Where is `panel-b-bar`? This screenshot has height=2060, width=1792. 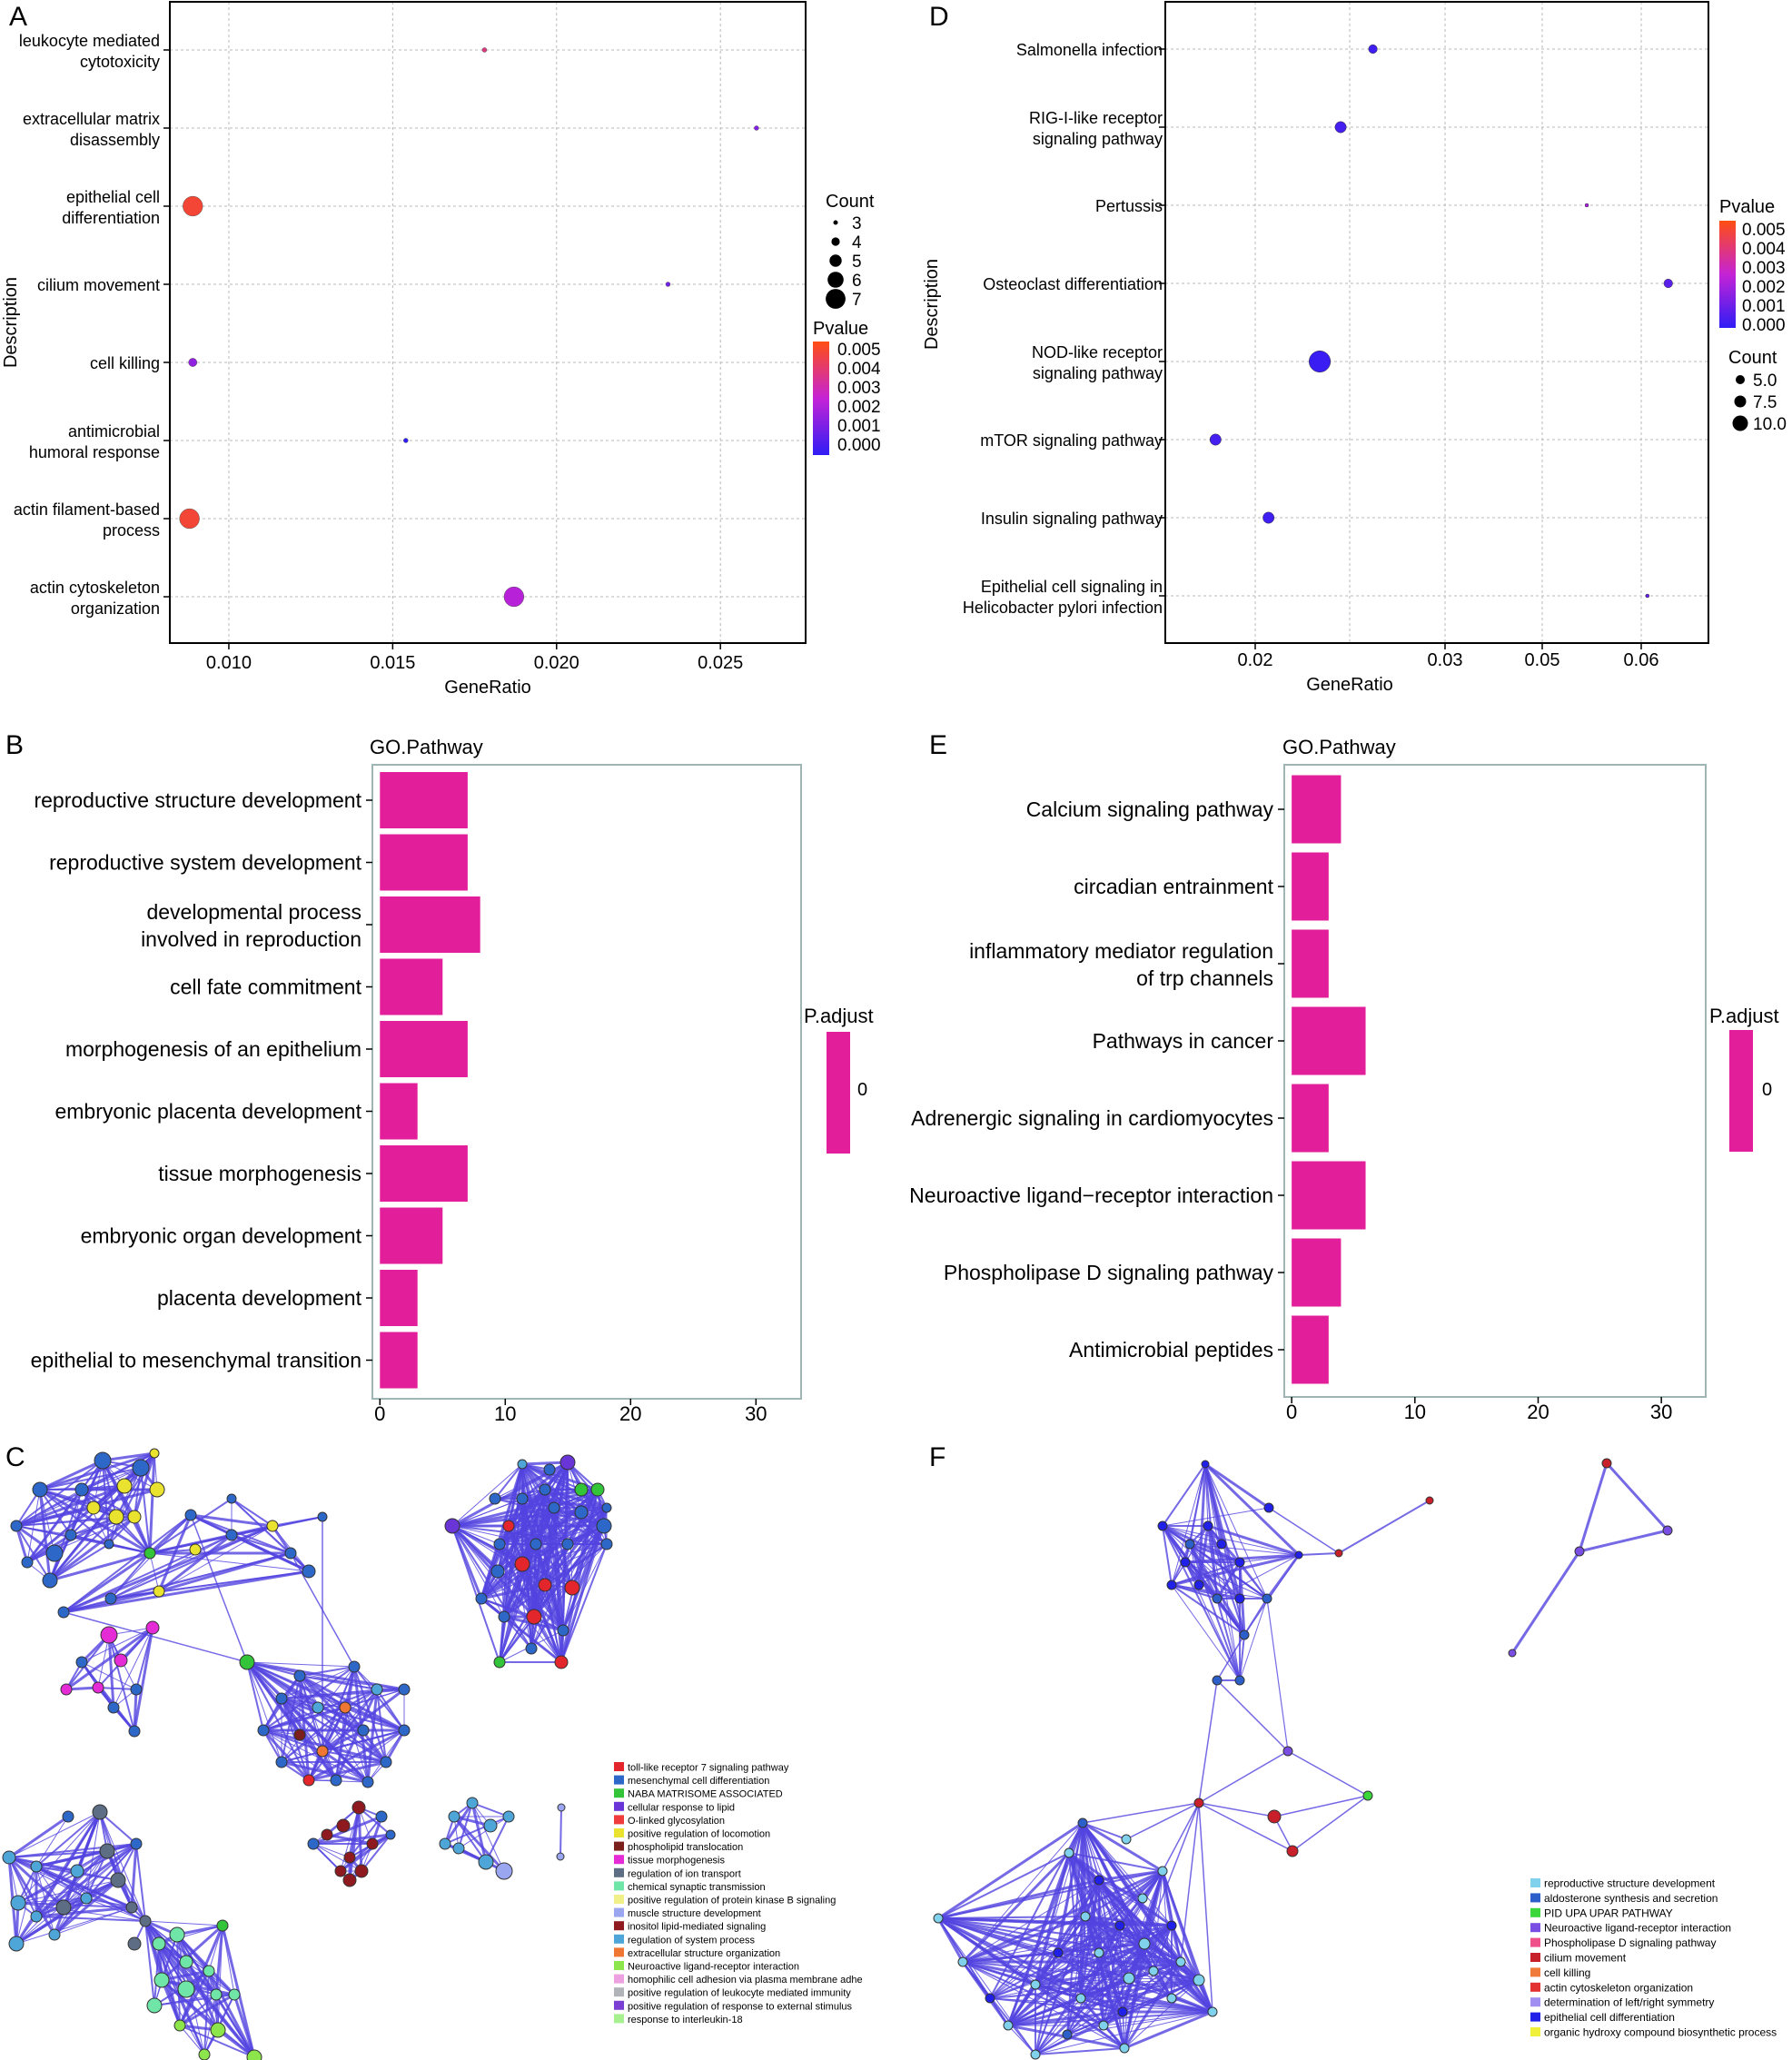 panel-b-bar is located at coordinates (424, 1049).